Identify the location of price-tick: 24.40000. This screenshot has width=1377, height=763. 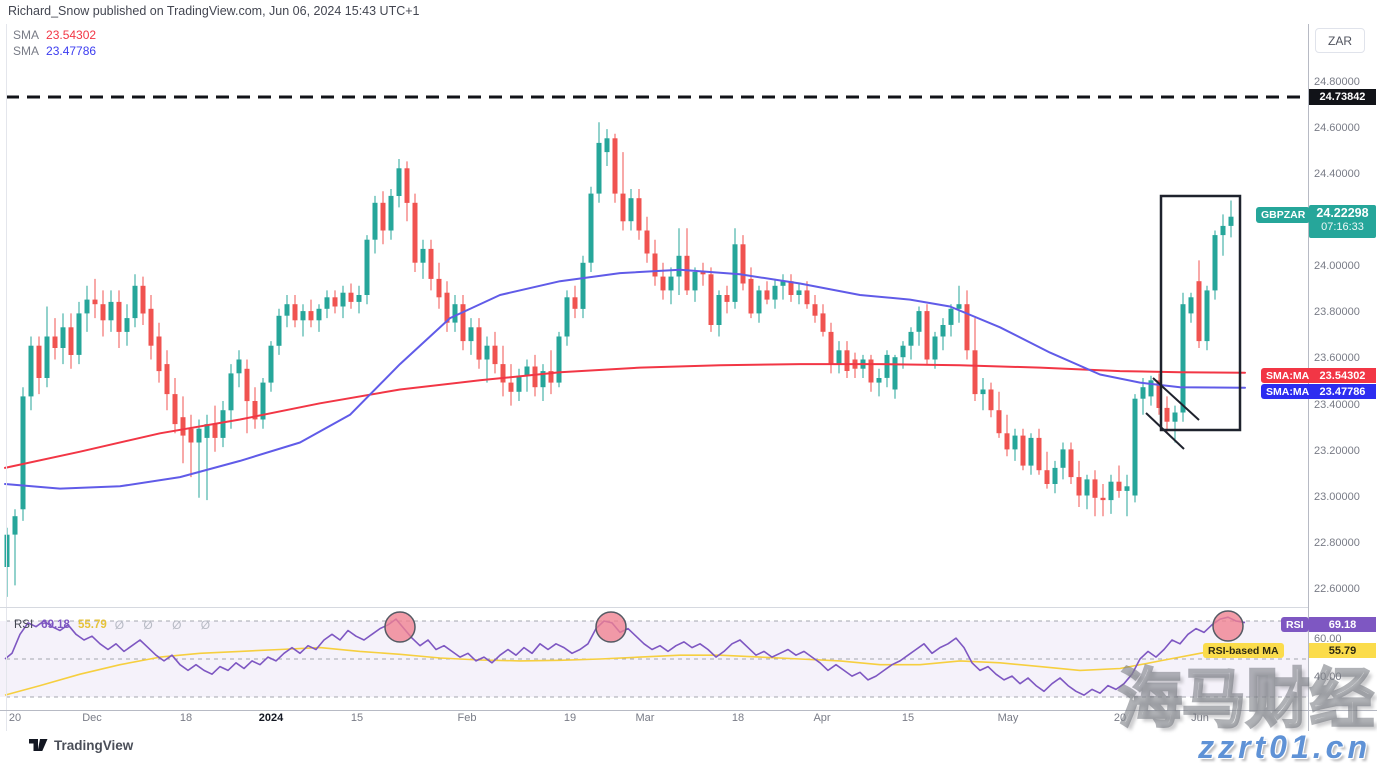
(1337, 174).